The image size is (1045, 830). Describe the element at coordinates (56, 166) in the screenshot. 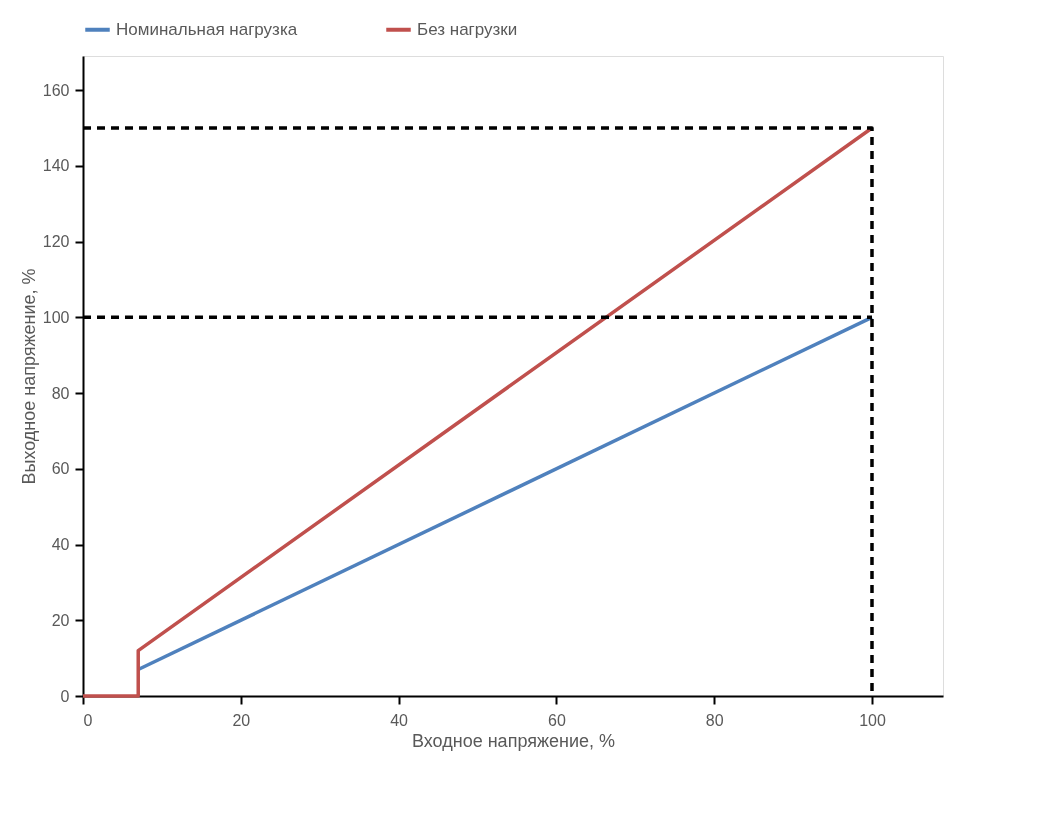

I see `y-tick-label: 140` at that location.